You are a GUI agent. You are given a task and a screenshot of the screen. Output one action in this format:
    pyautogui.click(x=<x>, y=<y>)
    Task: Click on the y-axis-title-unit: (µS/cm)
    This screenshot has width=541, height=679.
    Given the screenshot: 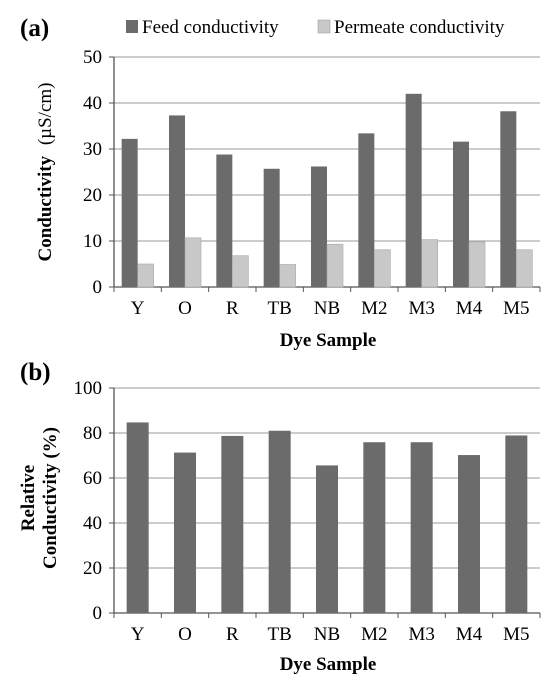 What is the action you would take?
    pyautogui.click(x=45, y=114)
    